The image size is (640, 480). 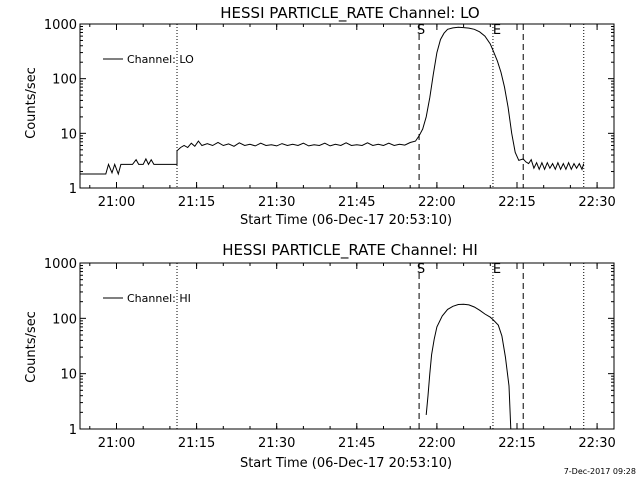 I want to click on legend-label: Channel: LO, so click(x=160, y=59).